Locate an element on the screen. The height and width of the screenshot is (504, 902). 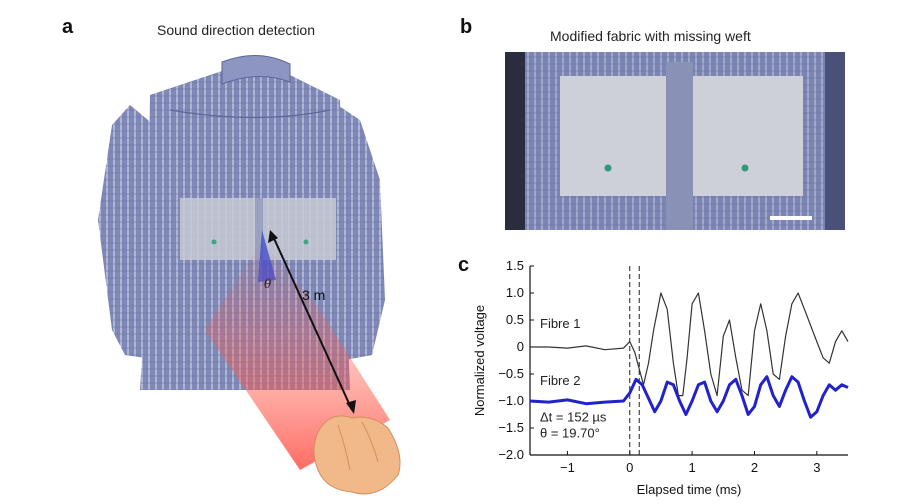
panel-c-letter: c is located at coordinates (464, 265).